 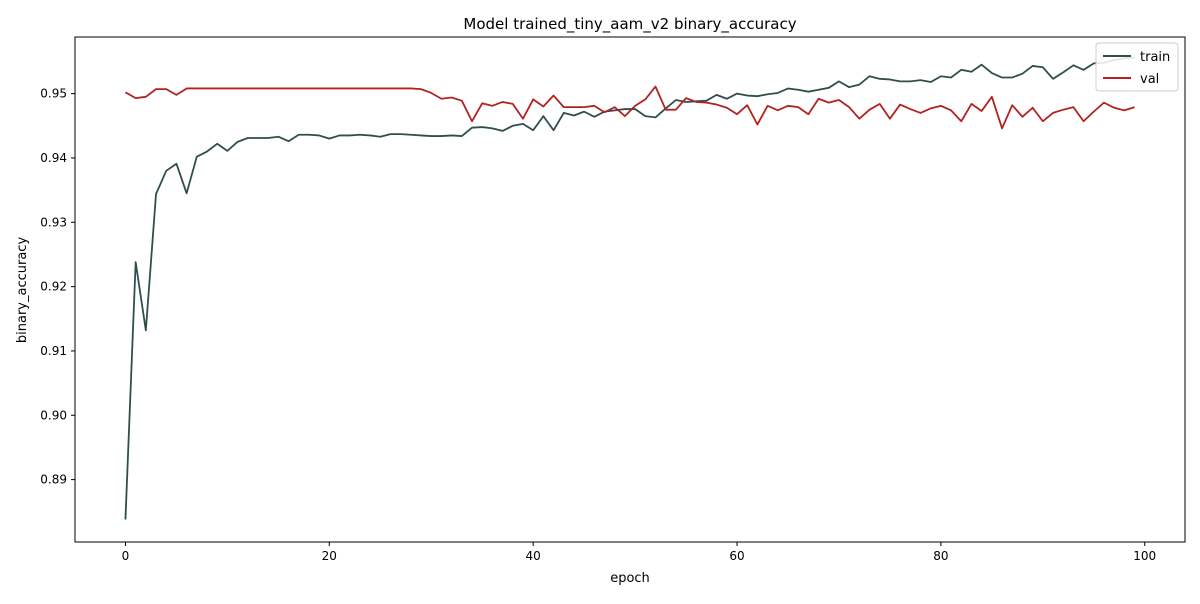 What do you see at coordinates (630, 578) in the screenshot?
I see `x-axis-label: epoch` at bounding box center [630, 578].